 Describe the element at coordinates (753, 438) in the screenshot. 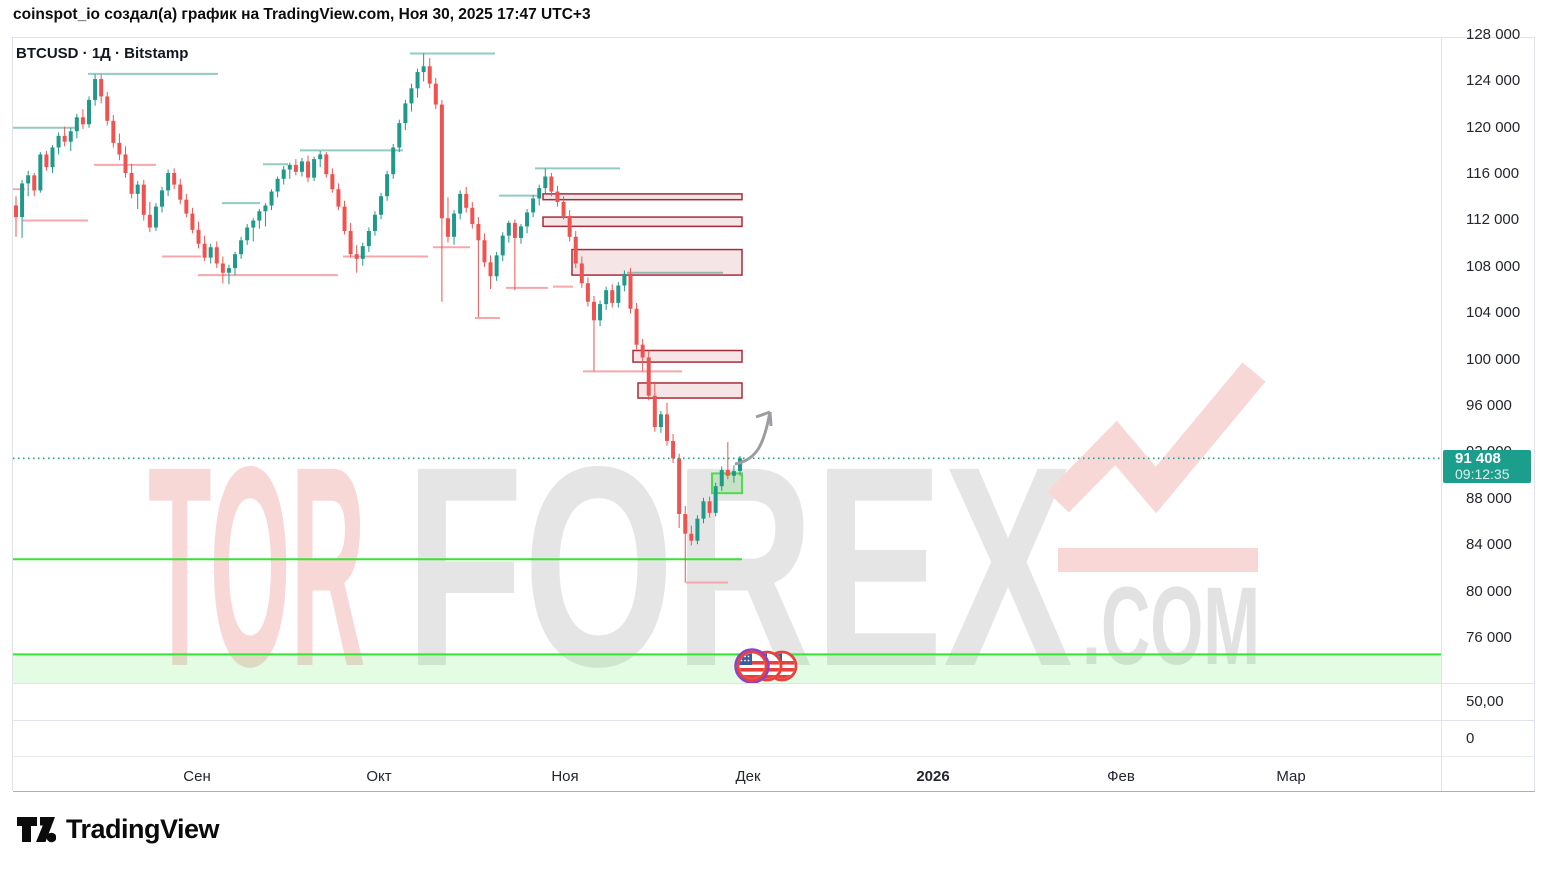

I see `projection-arrow` at that location.